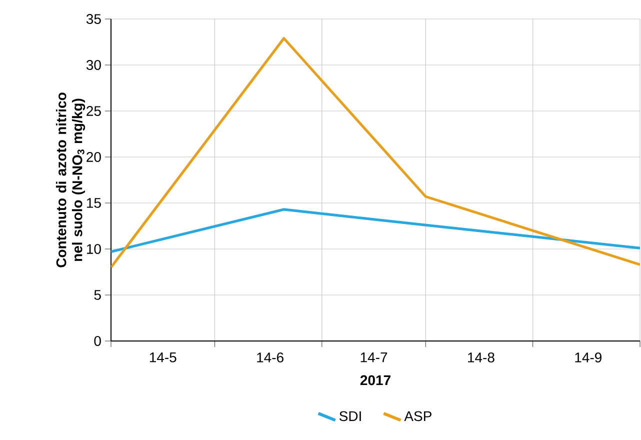  What do you see at coordinates (93, 249) in the screenshot?
I see `y-tick-label: 10` at bounding box center [93, 249].